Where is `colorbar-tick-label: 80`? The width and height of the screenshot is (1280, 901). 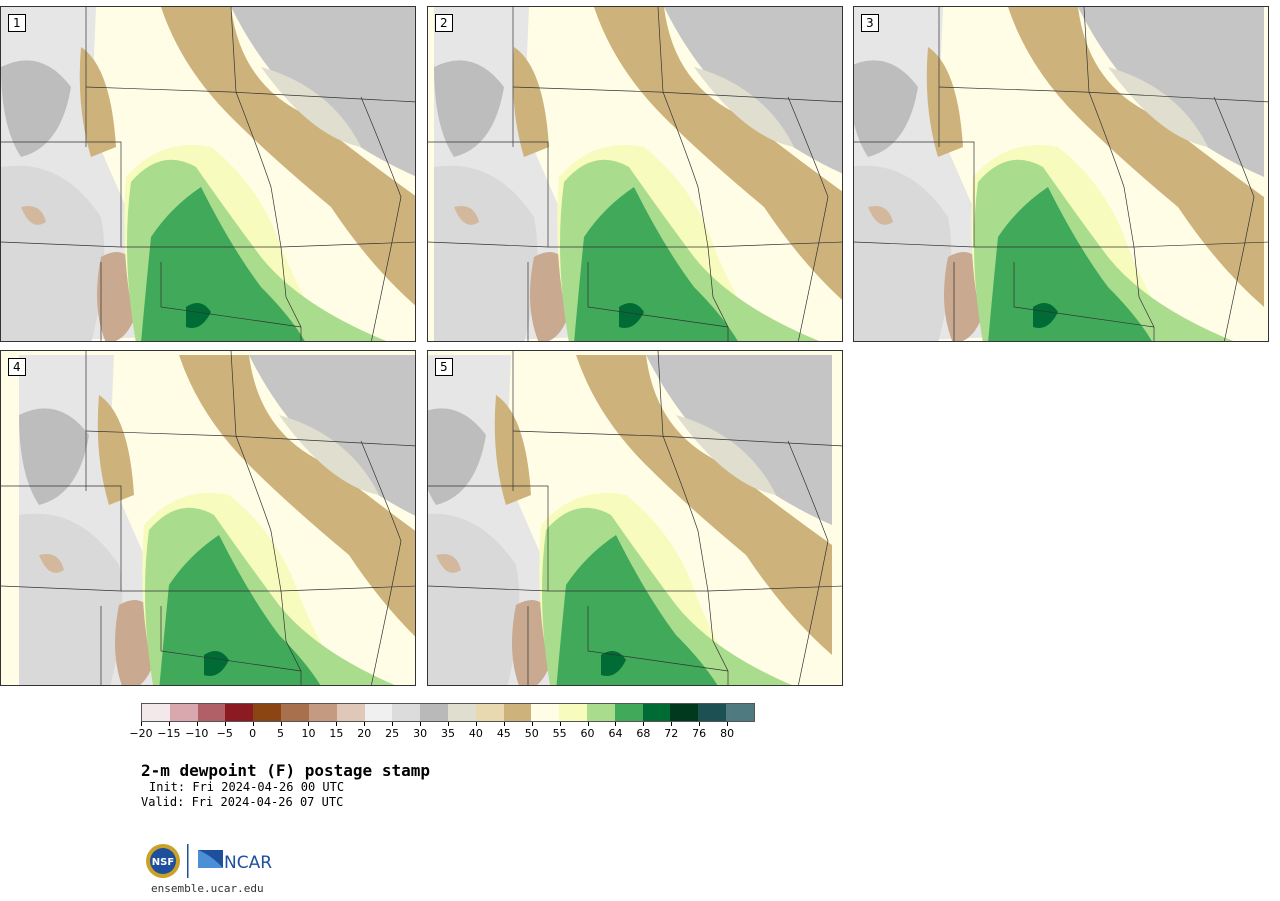
colorbar-tick-label: 80 is located at coordinates (727, 733).